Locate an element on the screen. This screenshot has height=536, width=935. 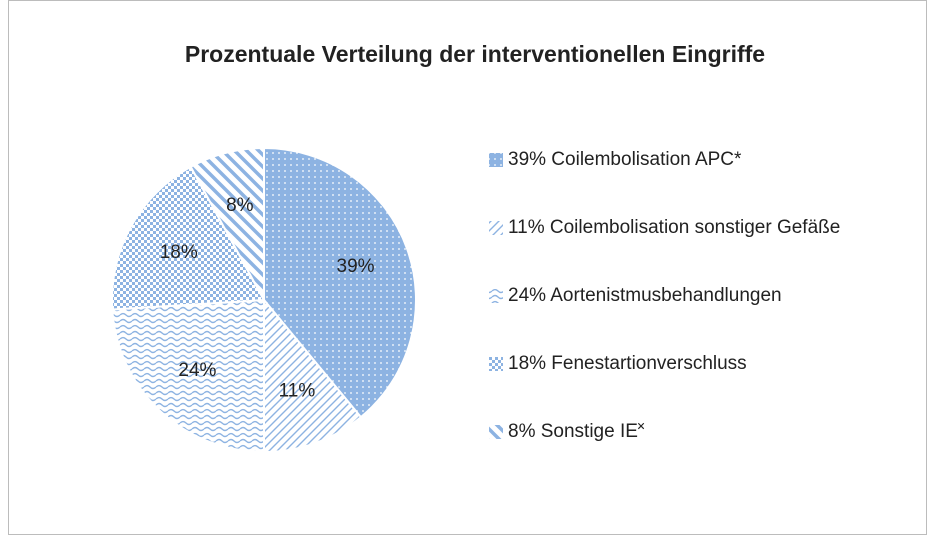
data-label: 8% is located at coordinates (240, 205).